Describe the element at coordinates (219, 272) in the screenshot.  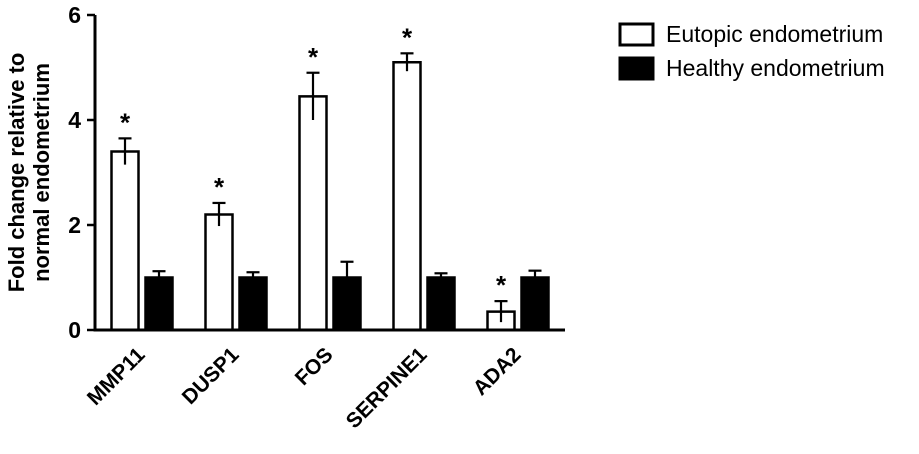
I see `bar-dusp1-eutopic` at that location.